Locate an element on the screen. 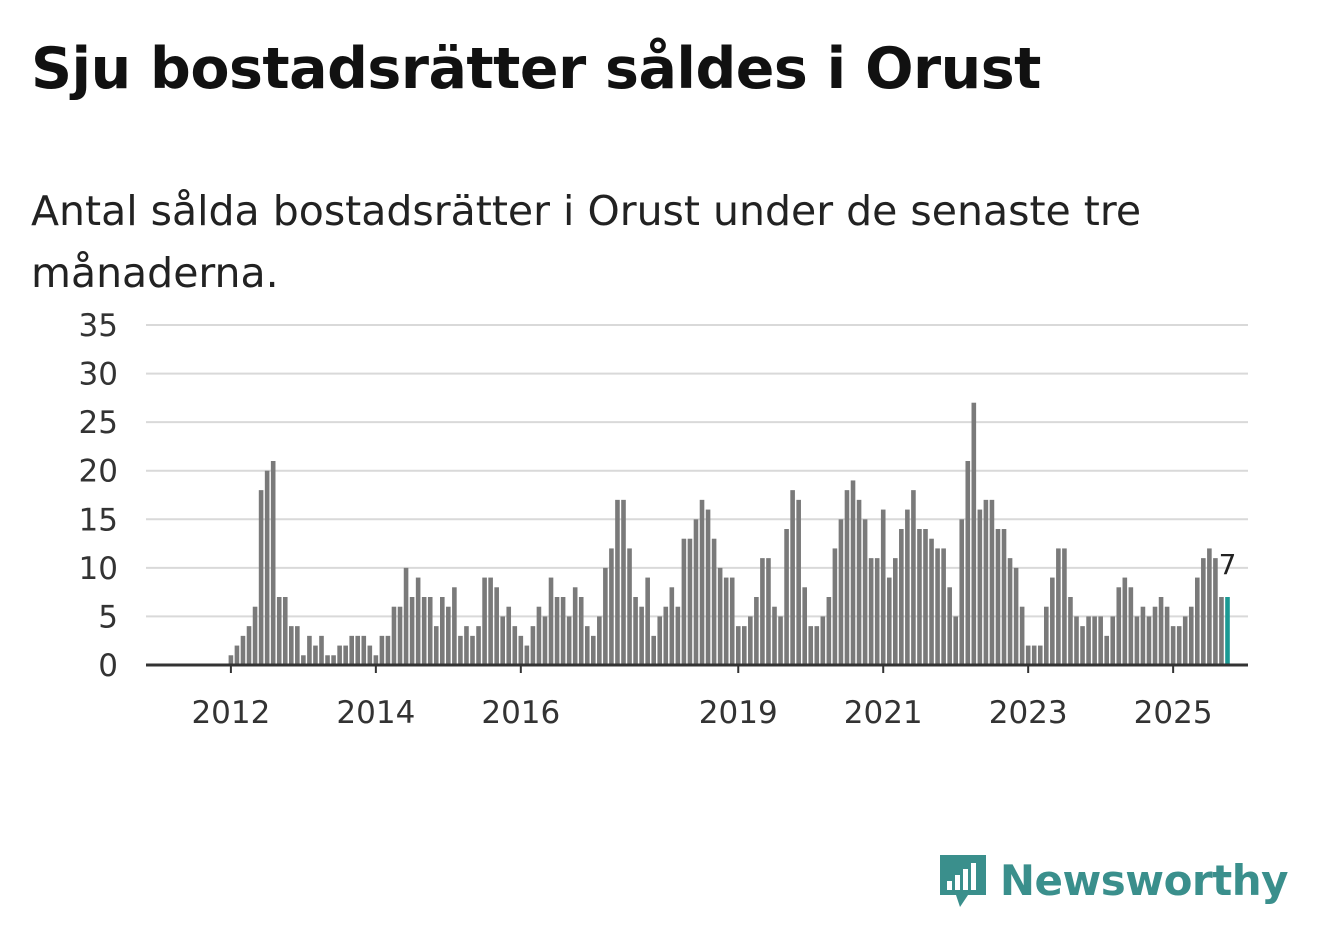 The height and width of the screenshot is (939, 1322). y-tick-label: 25 is located at coordinates (98, 423).